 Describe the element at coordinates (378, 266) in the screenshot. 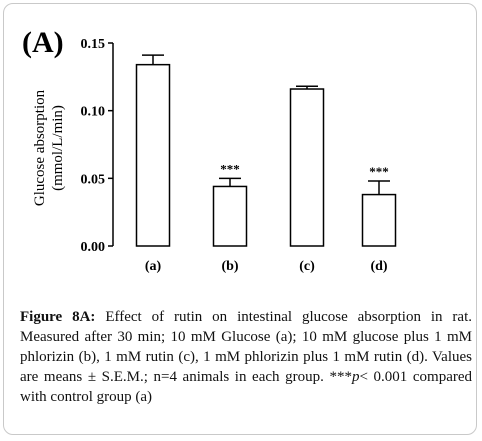

I see `x-tick-label: (d)` at that location.